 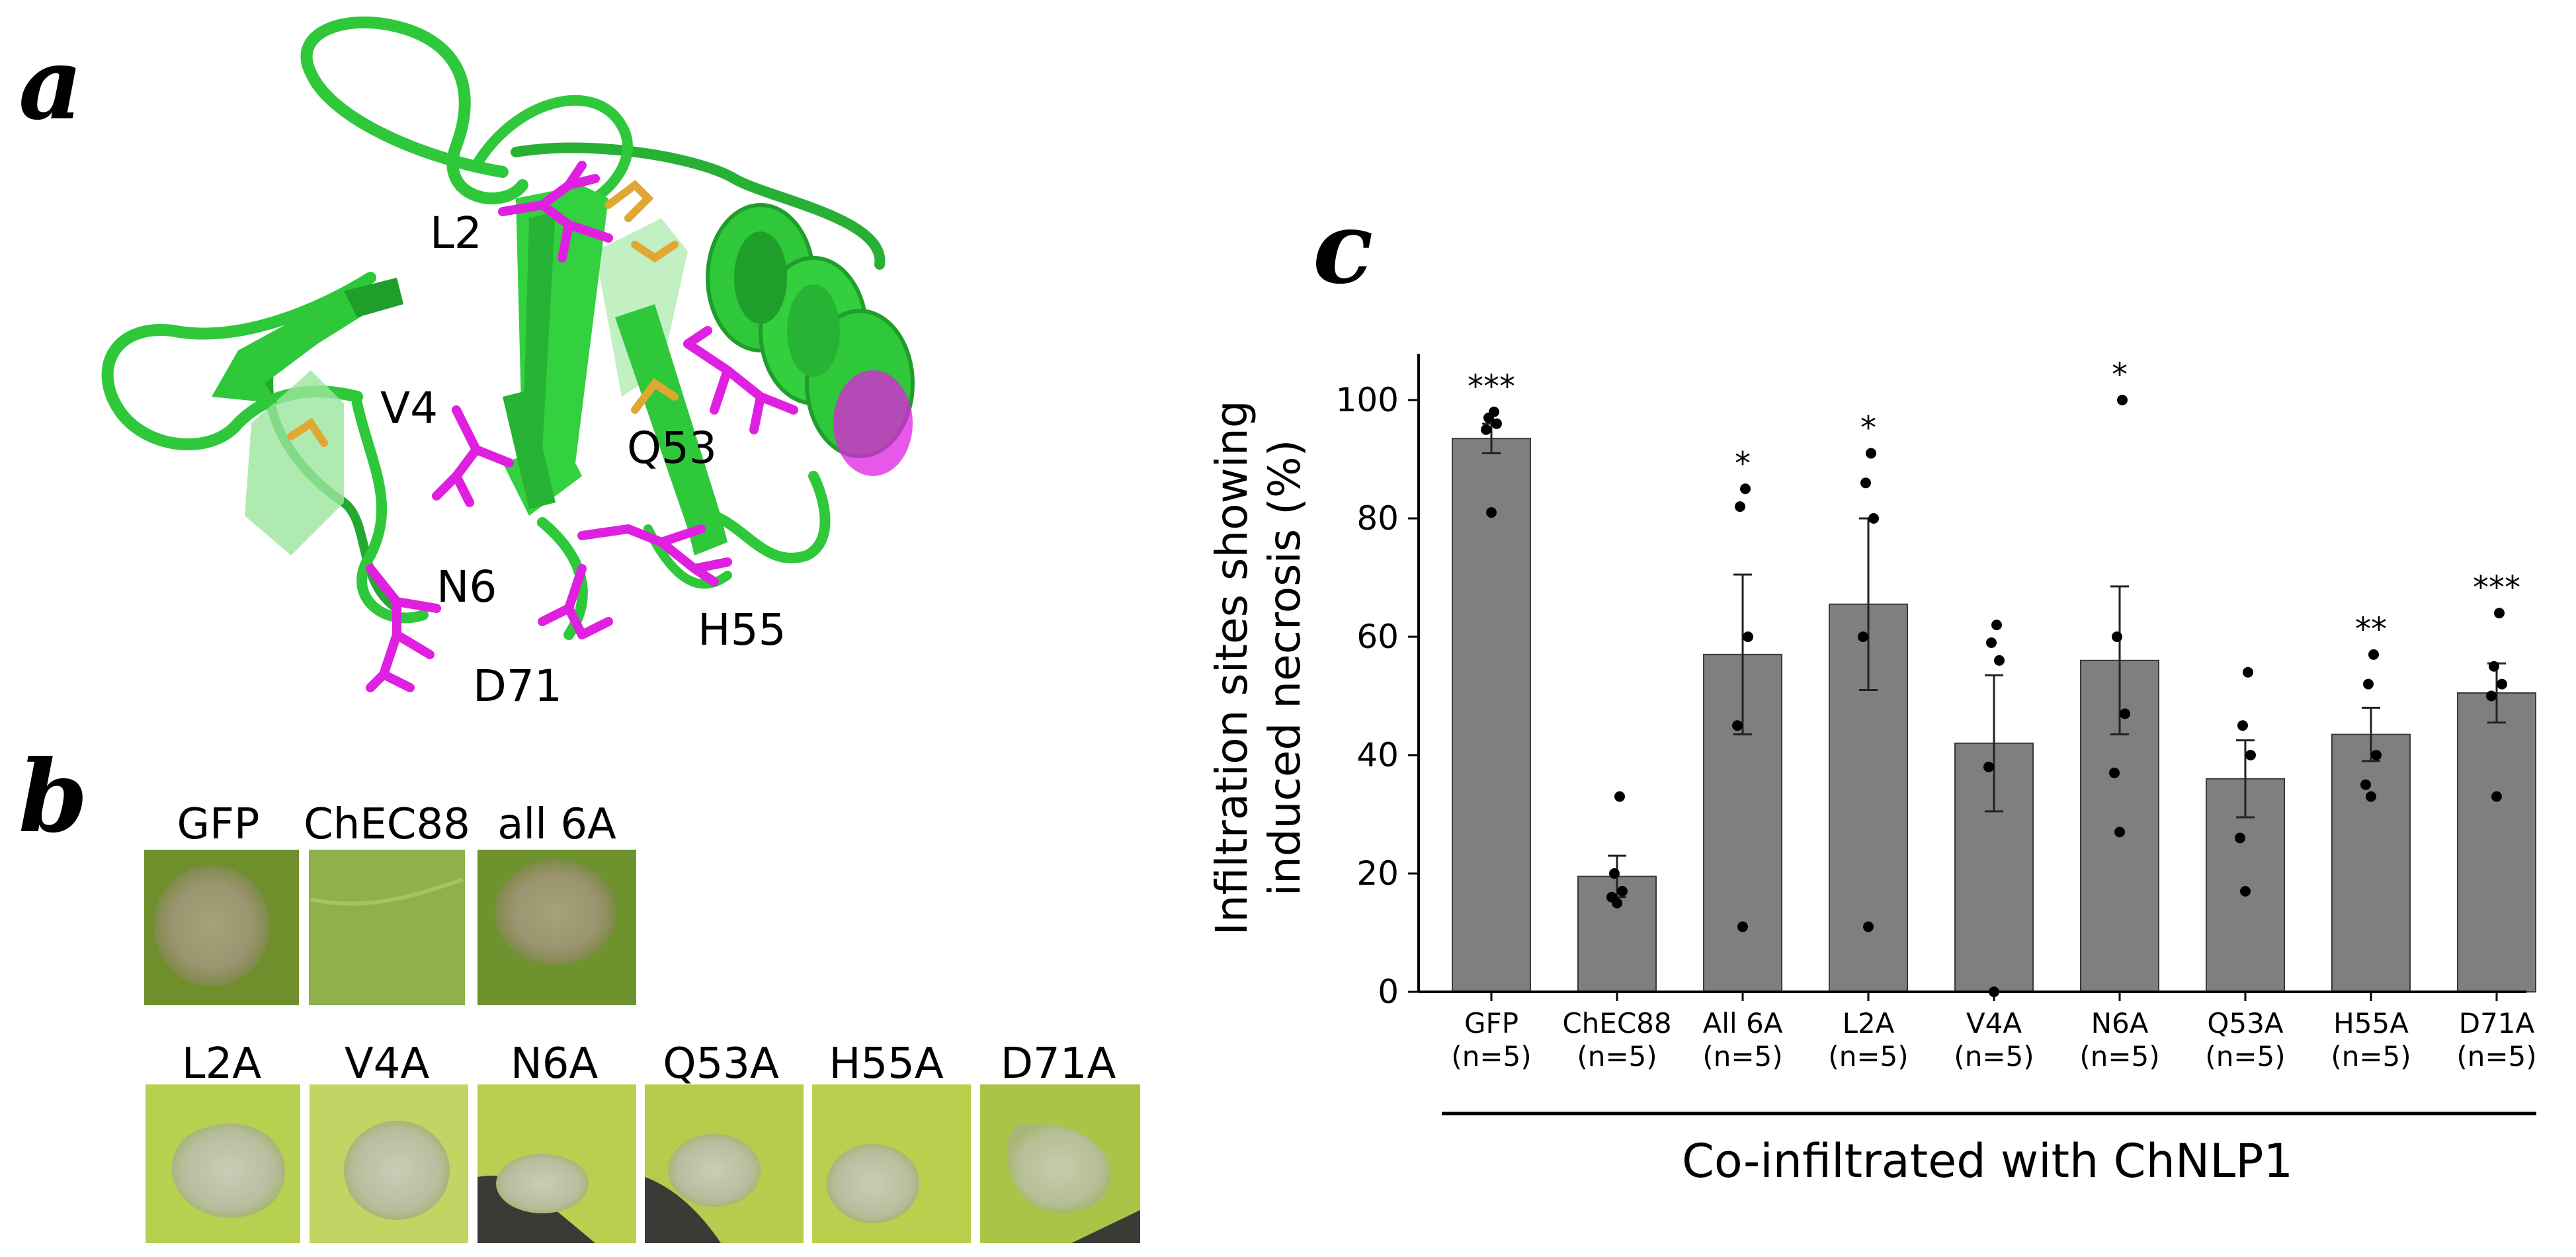 What do you see at coordinates (1343, 248) in the screenshot?
I see `panel-label-c: c` at bounding box center [1343, 248].